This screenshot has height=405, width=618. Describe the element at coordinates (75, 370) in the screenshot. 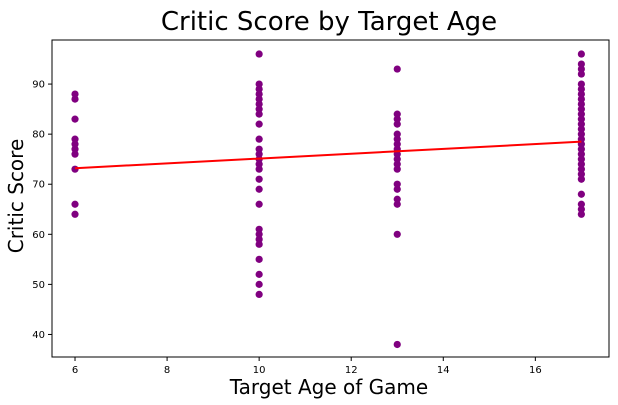

I see `x-tick-label: 6` at that location.